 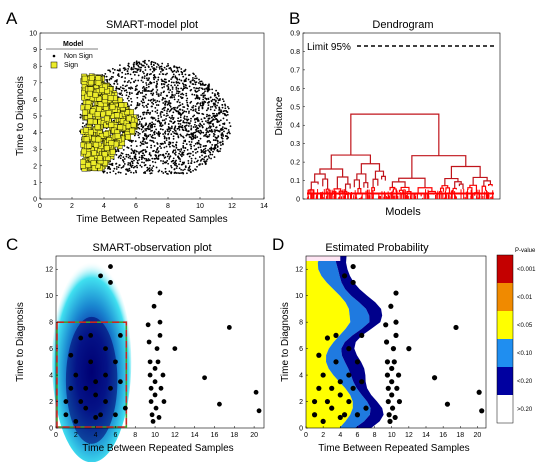 What do you see at coordinates (162, 344) in the screenshot?
I see `panel-c-points` at bounding box center [162, 344].